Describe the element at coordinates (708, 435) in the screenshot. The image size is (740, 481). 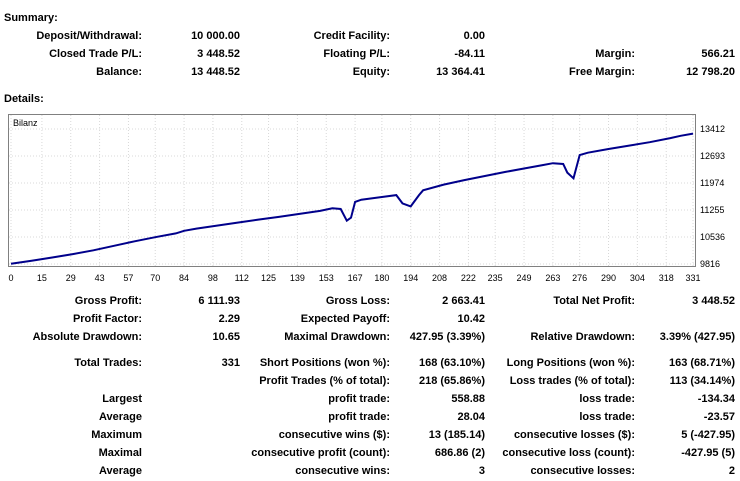
I see `max-consecutive-losses-value: 5 (-427.95)` at that location.